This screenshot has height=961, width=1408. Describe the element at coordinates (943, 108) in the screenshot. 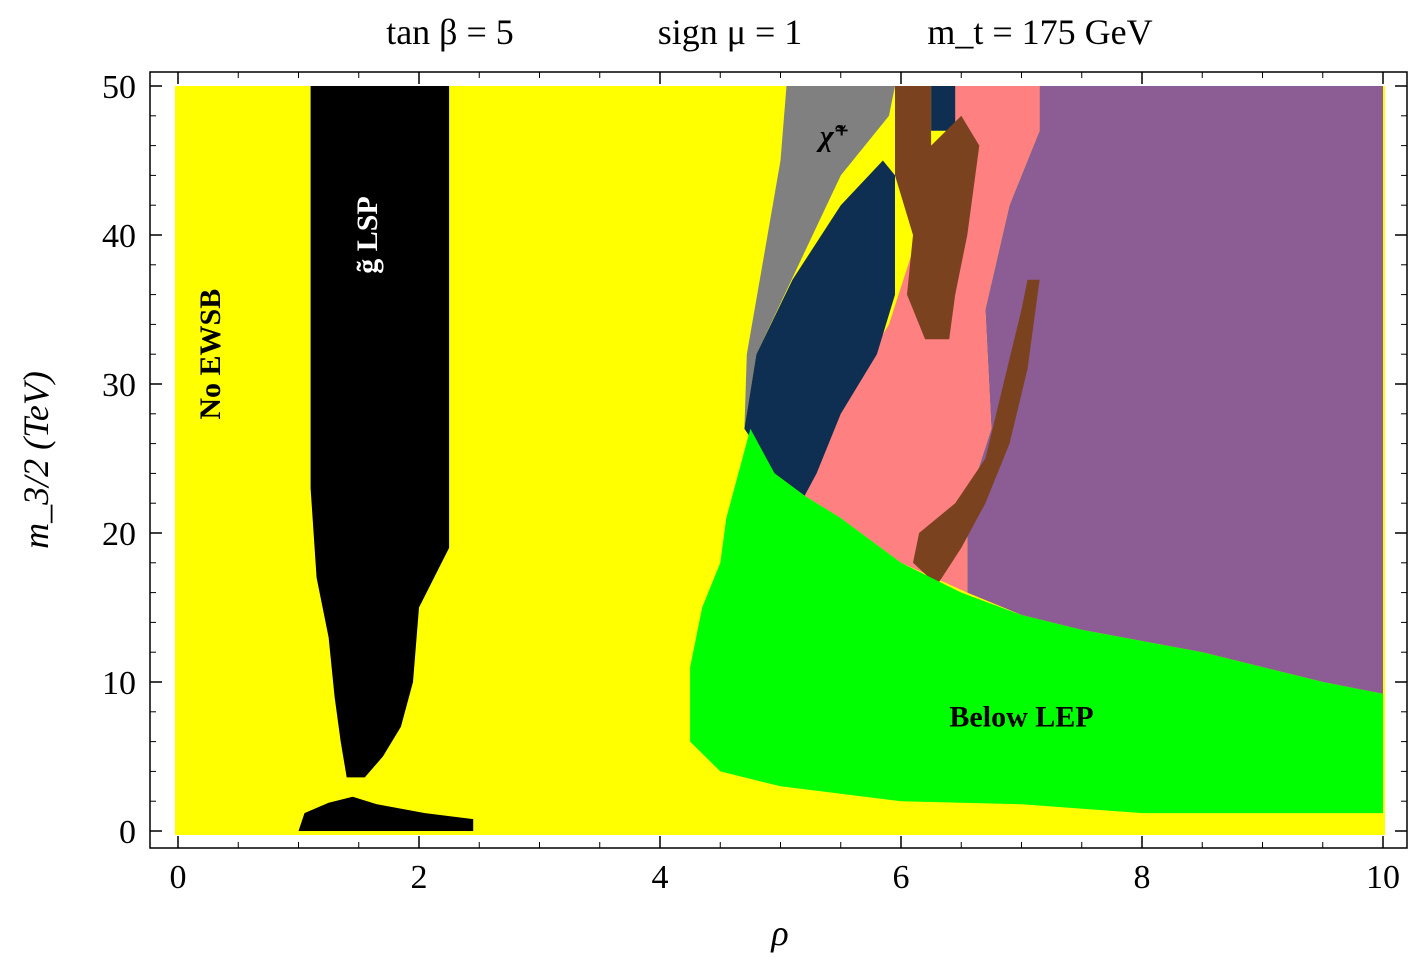

I see `region-navy-top` at that location.